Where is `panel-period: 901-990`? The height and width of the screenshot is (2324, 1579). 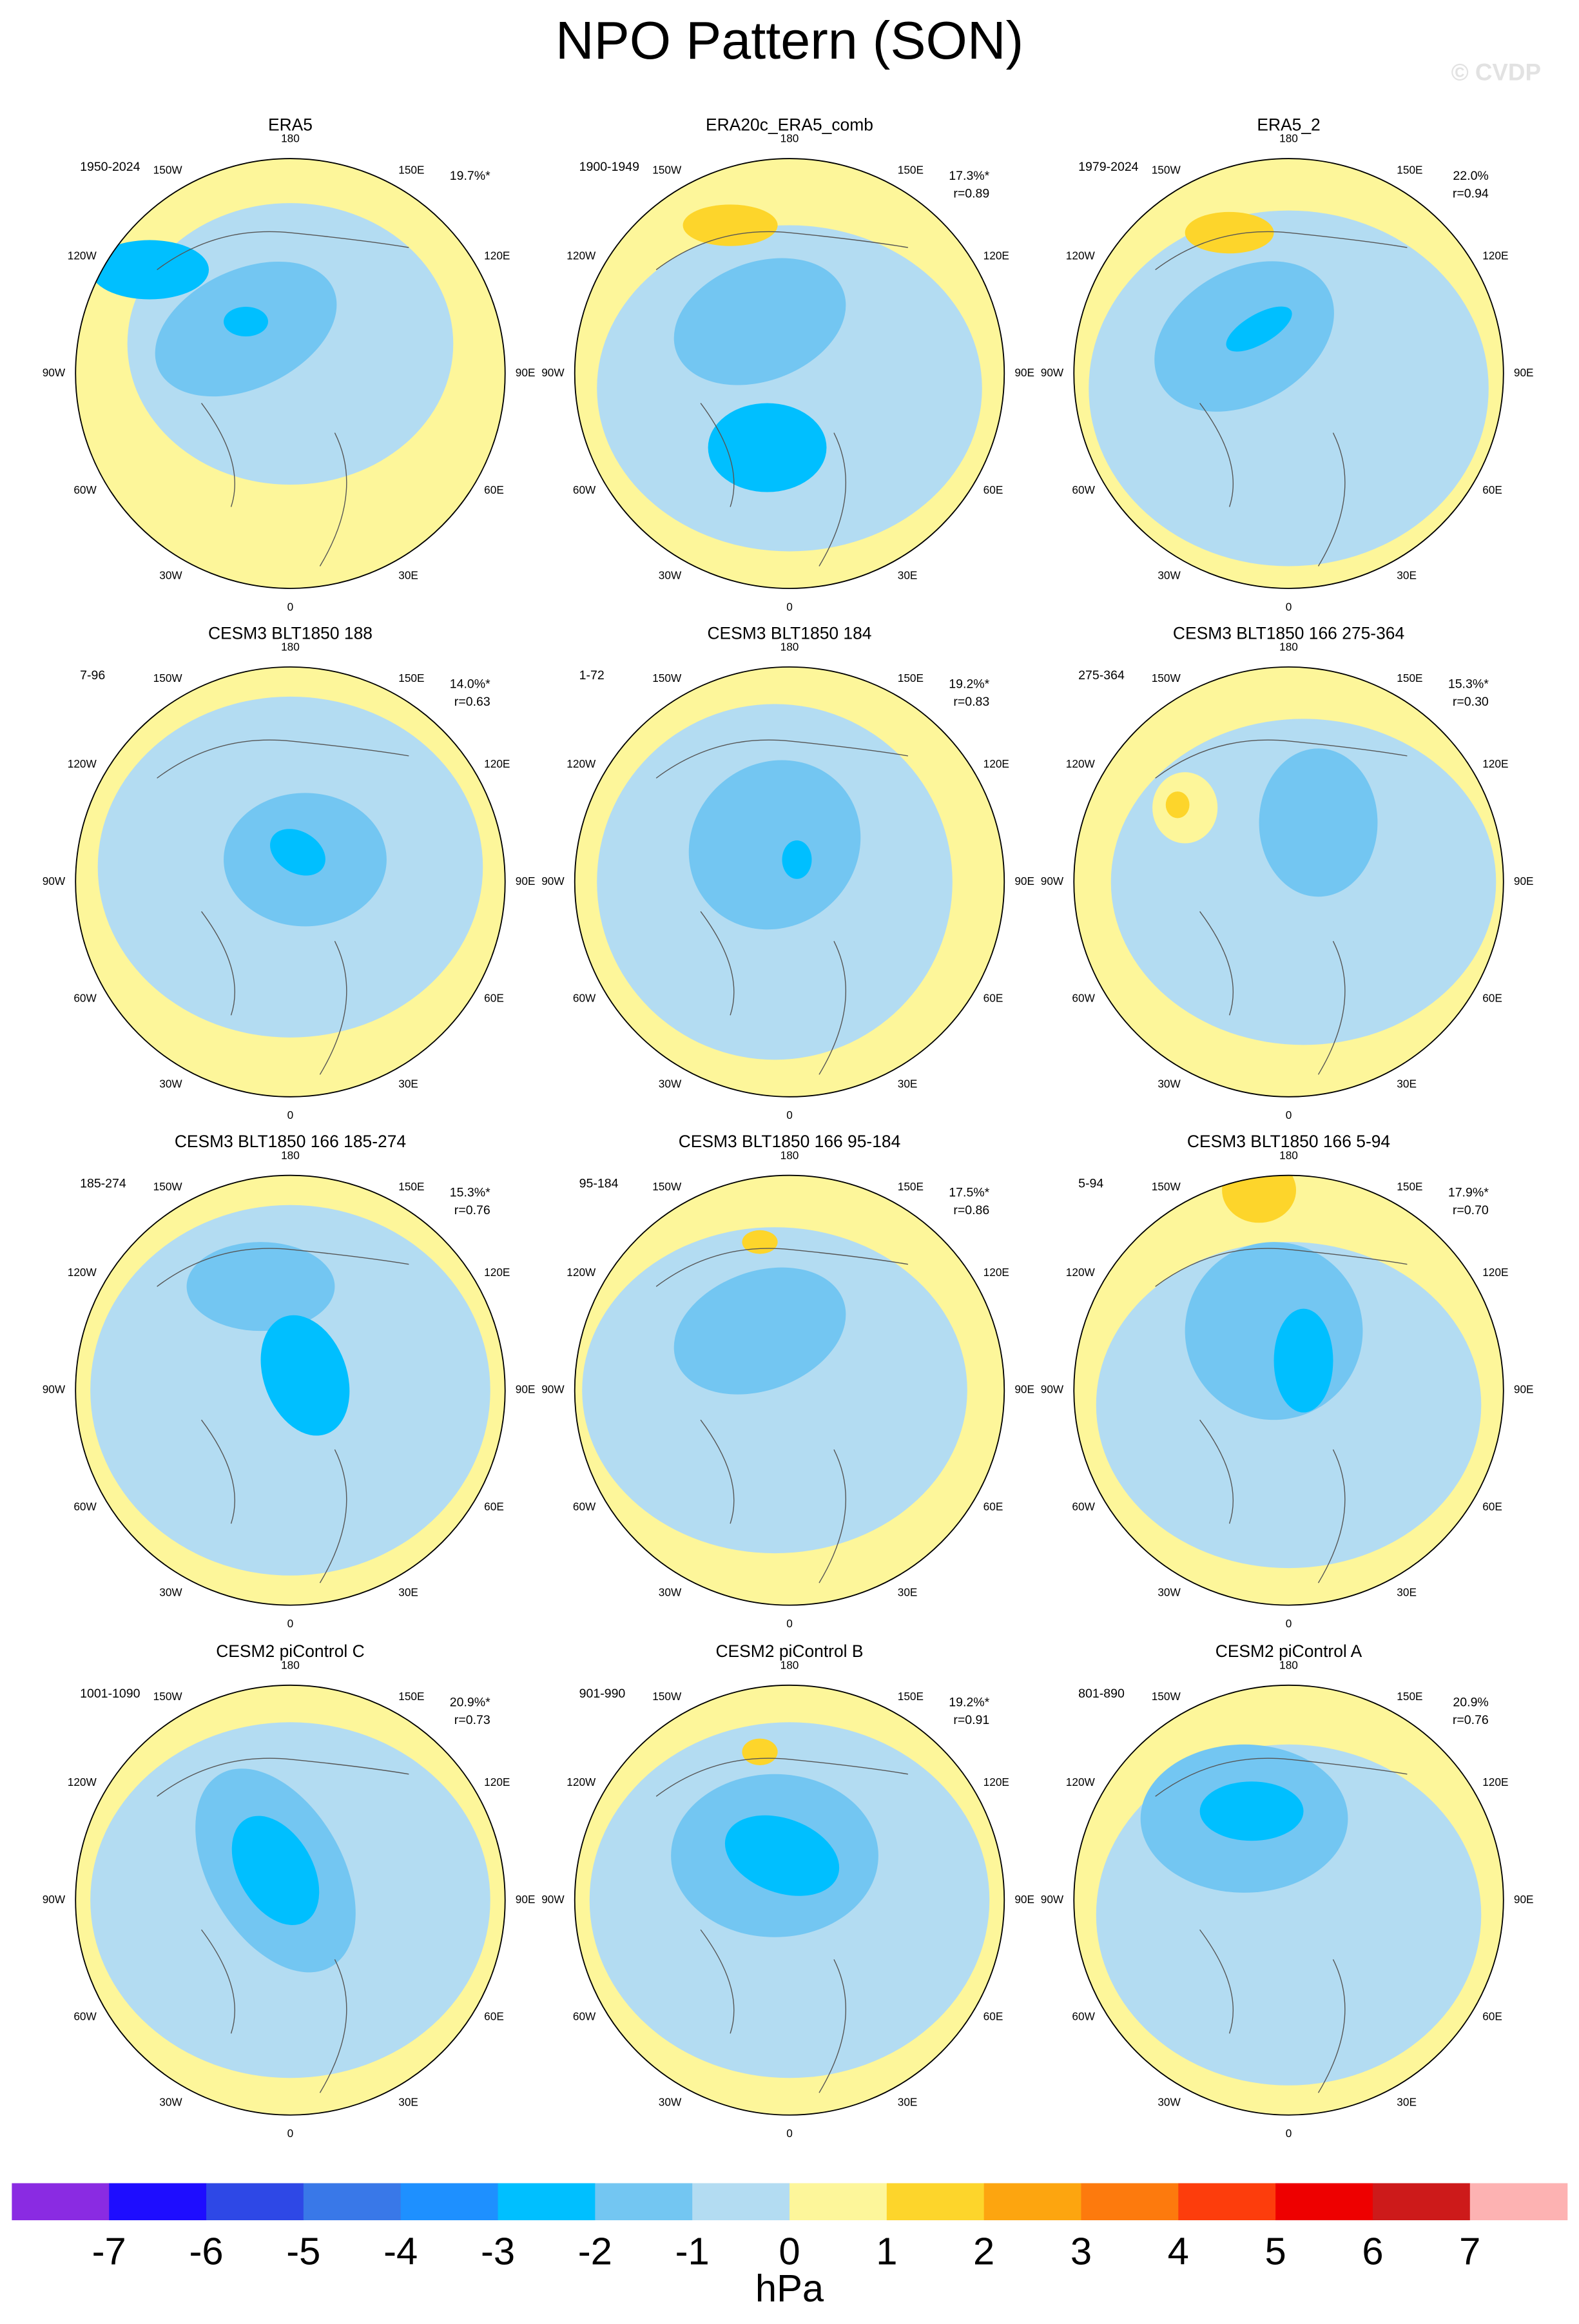
panel-period: 901-990 is located at coordinates (602, 1694).